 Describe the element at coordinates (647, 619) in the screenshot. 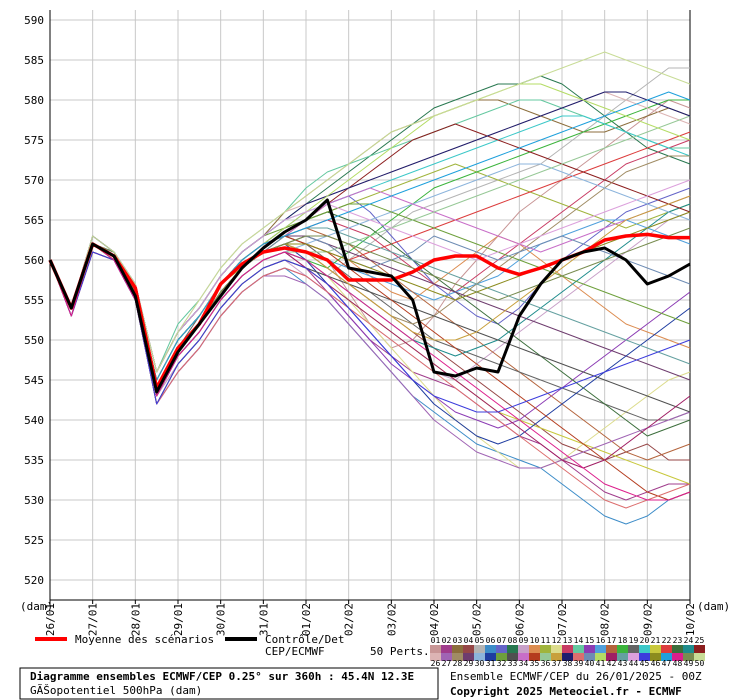

I see `x-tick-label: 09/02` at that location.